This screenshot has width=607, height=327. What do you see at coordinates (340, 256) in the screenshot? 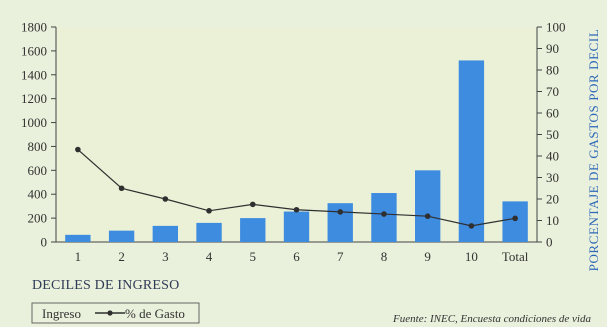
I see `x-tick-label: 7` at bounding box center [340, 256].